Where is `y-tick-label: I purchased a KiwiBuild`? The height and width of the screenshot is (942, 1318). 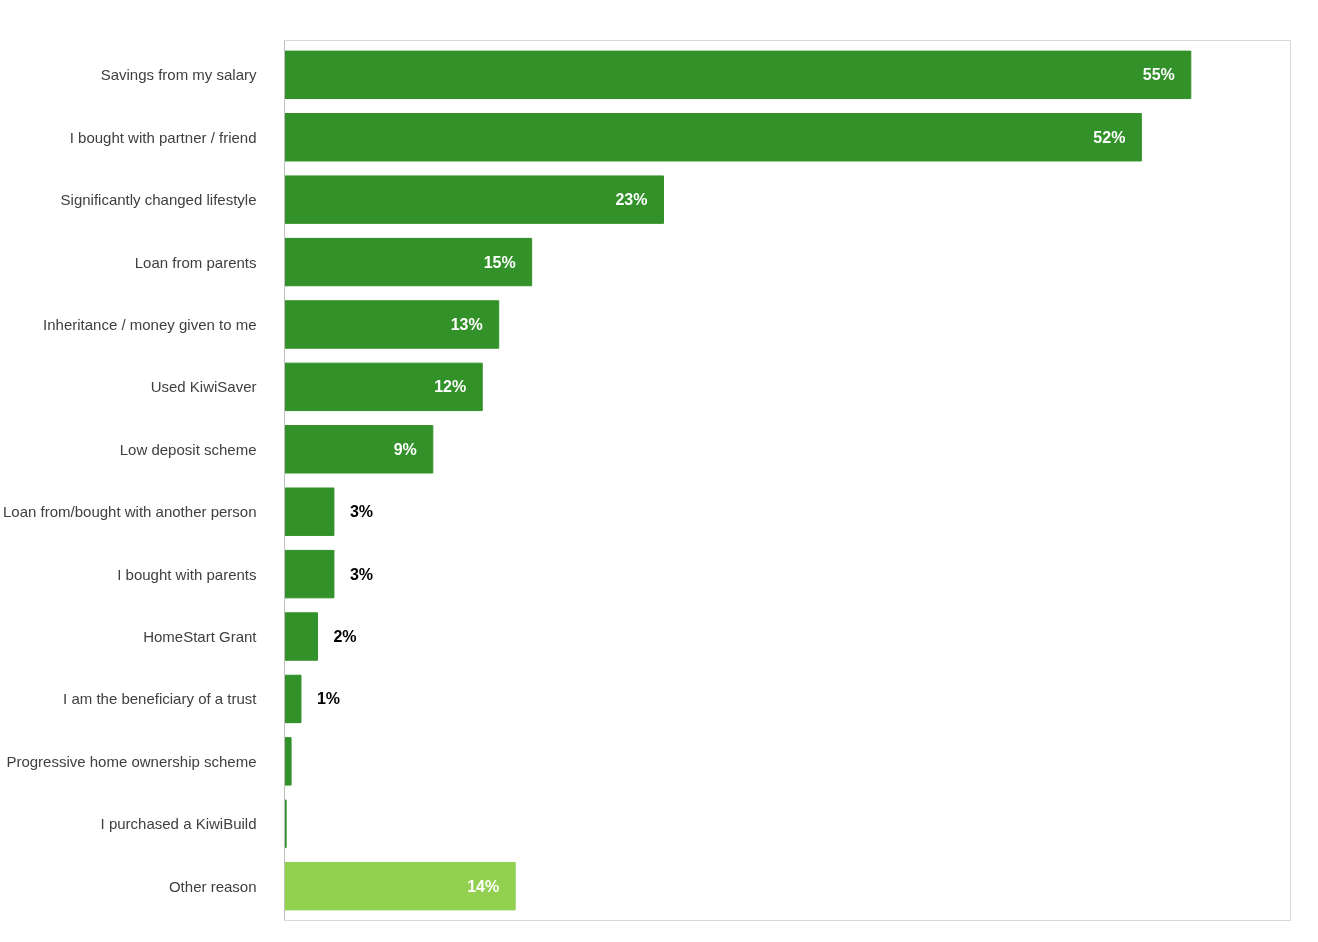
y-tick-label: I purchased a KiwiBuild is located at coordinates (178, 824).